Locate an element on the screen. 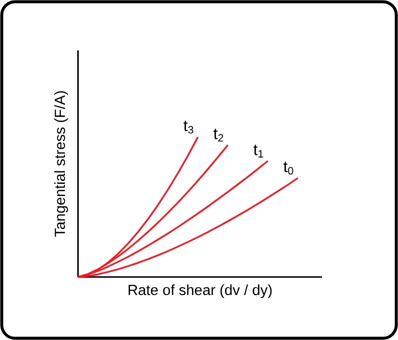 This screenshot has width=398, height=340. y-axis-title: Tangential stress (F/A) is located at coordinates (61, 164).